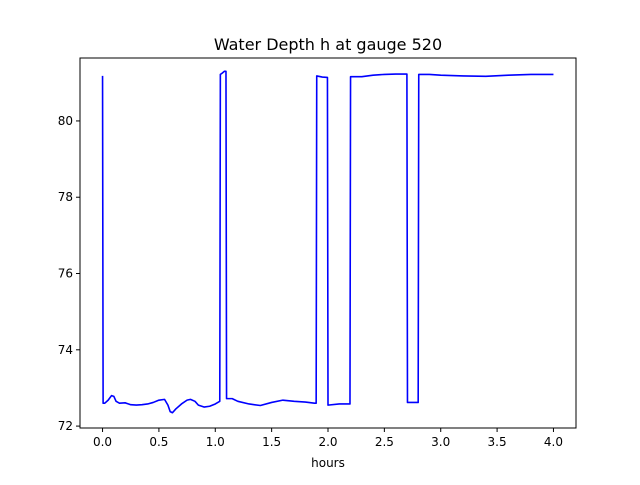 This screenshot has height=485, width=640. What do you see at coordinates (158, 442) in the screenshot?
I see `x-tick-label: 0.5` at bounding box center [158, 442].